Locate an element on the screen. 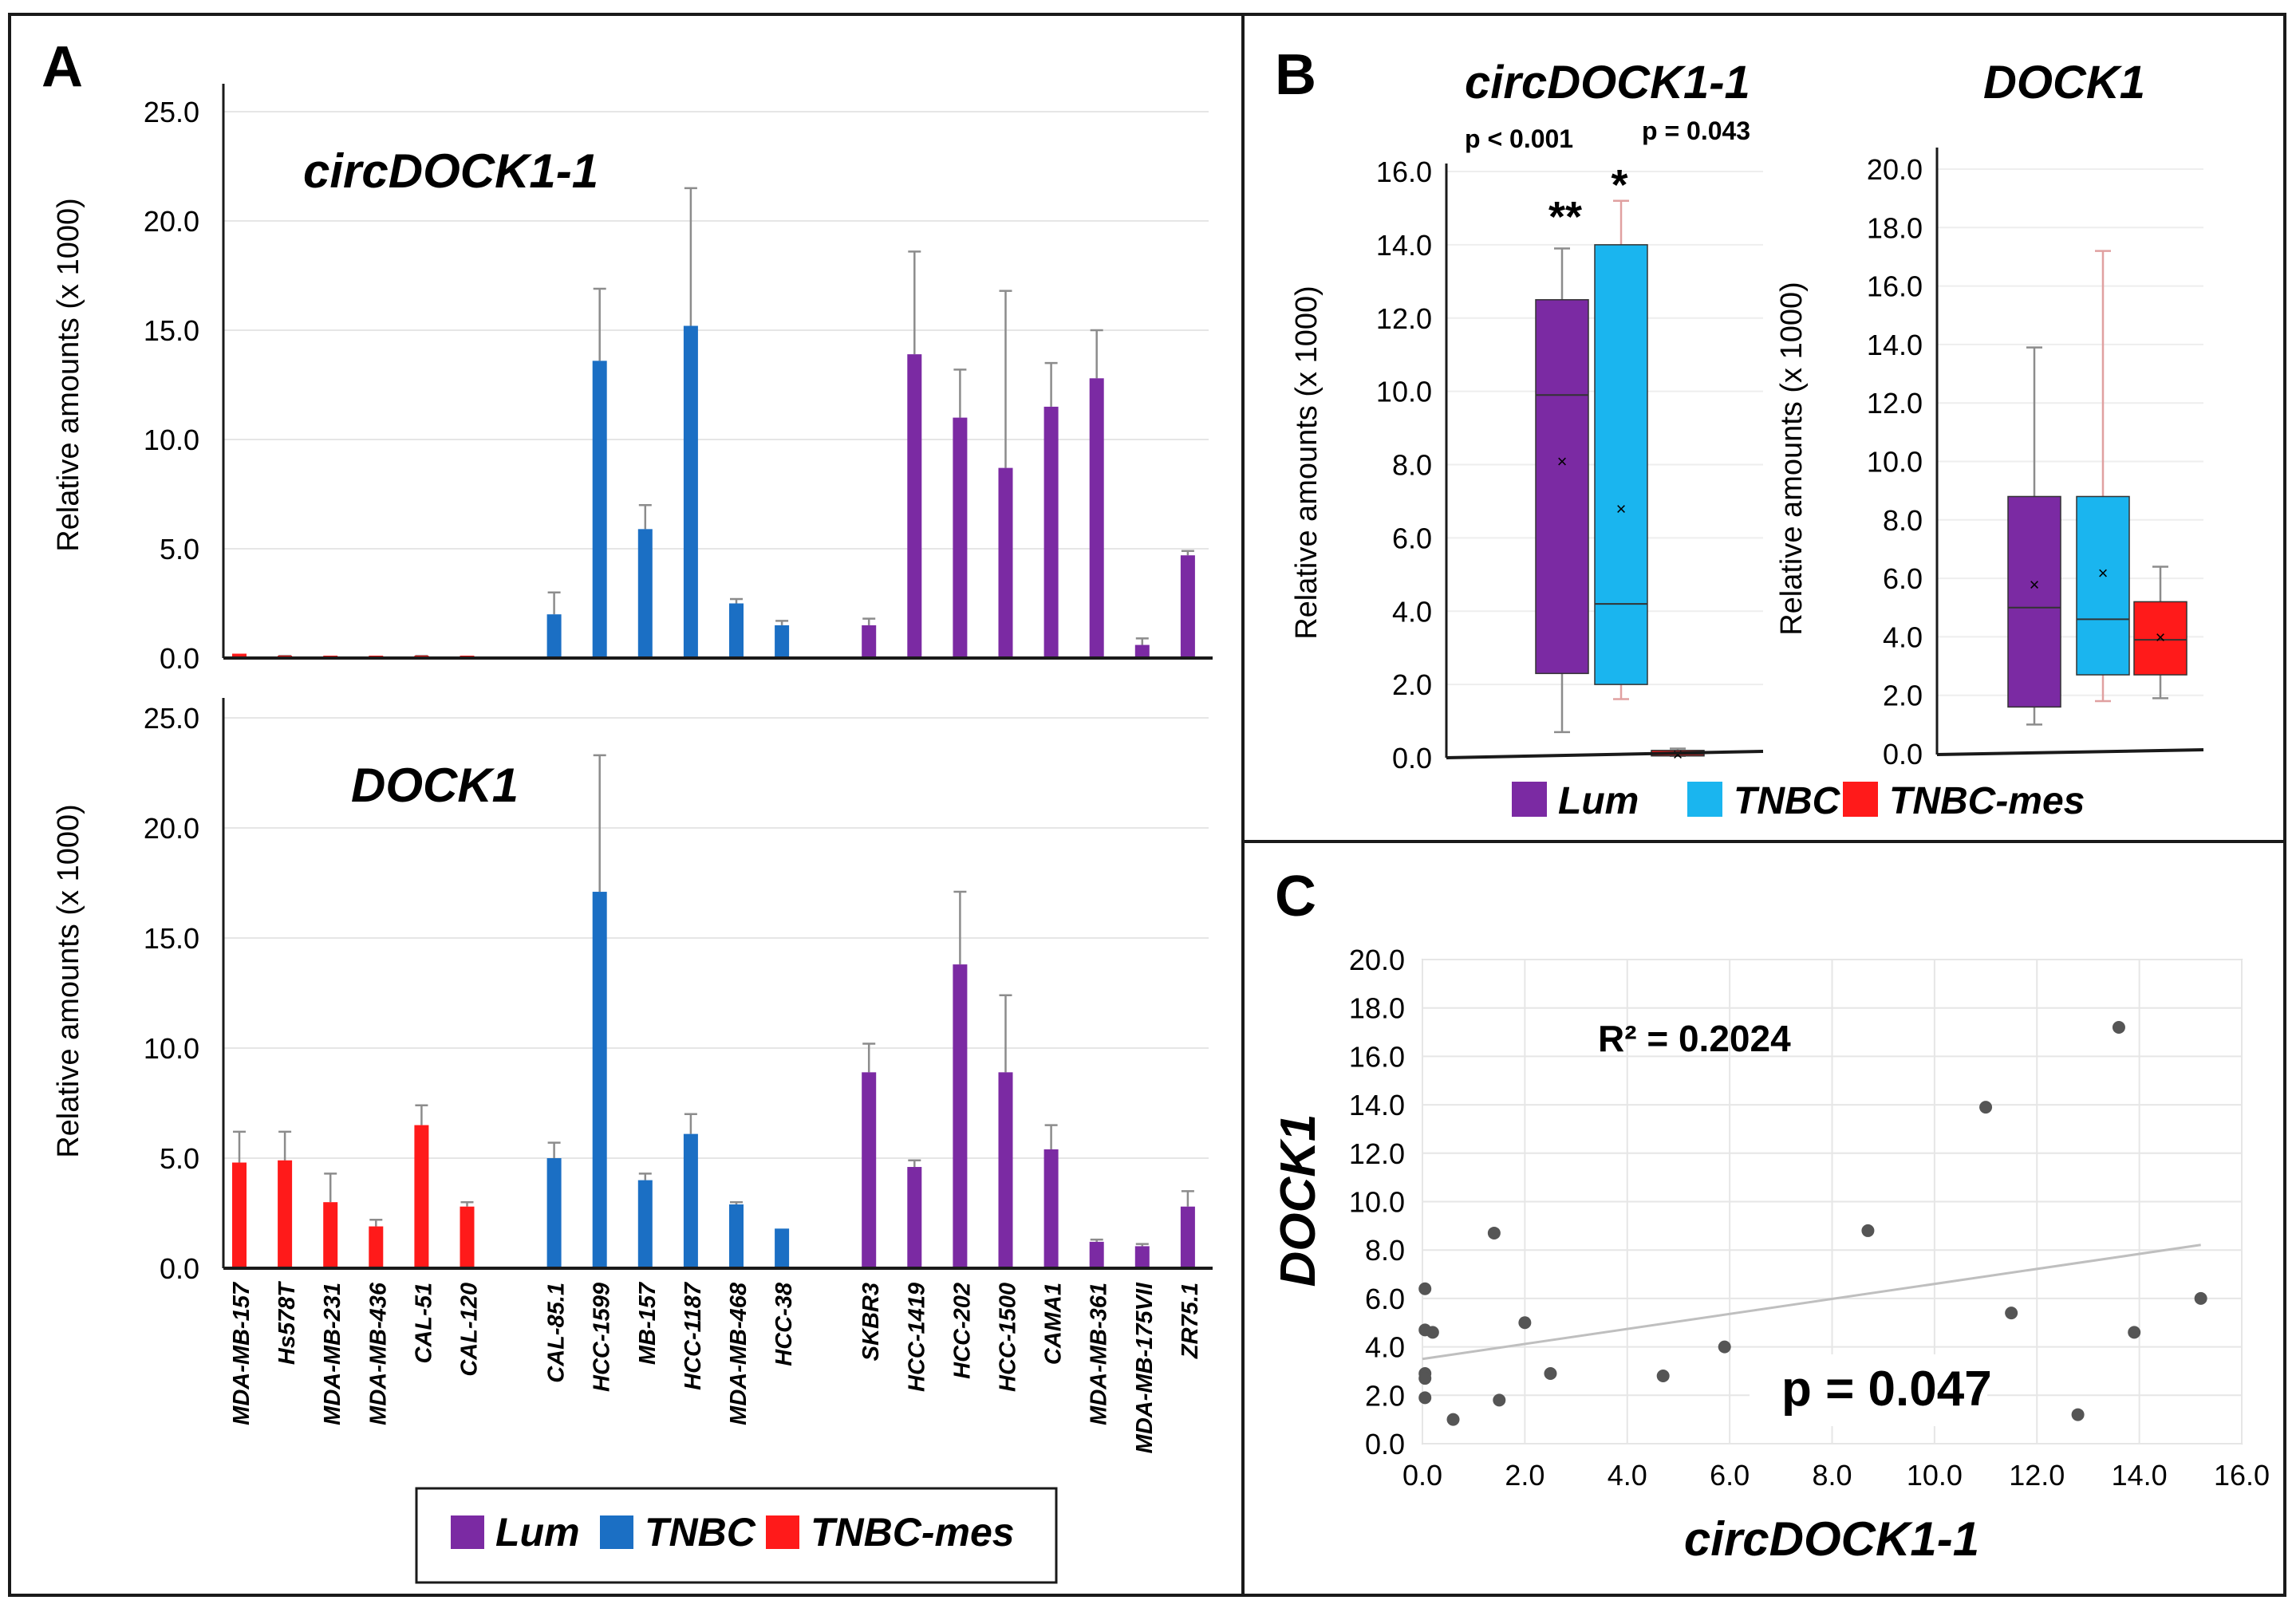  b-dock-y-tick-label: 18.0 is located at coordinates (1895, 227).